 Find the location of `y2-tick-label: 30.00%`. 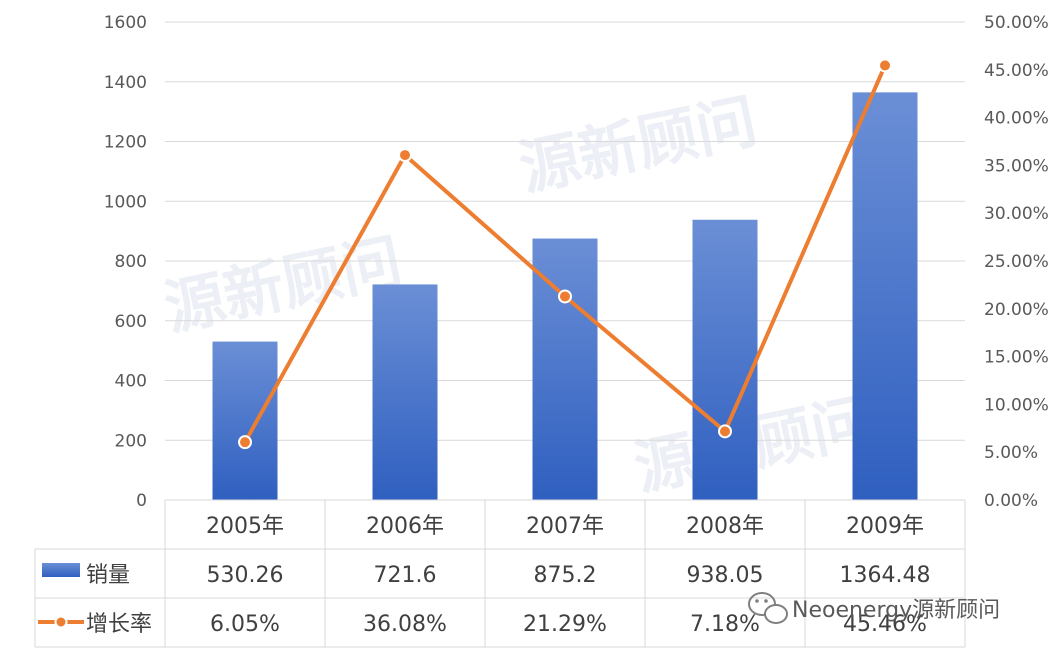

y2-tick-label: 30.00% is located at coordinates (1016, 214).